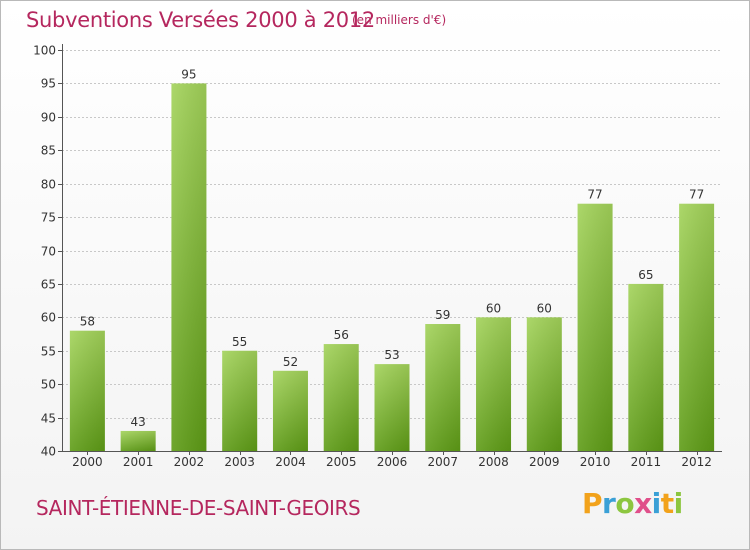  What do you see at coordinates (138, 462) in the screenshot?
I see `x-tick-label: 2001` at bounding box center [138, 462].